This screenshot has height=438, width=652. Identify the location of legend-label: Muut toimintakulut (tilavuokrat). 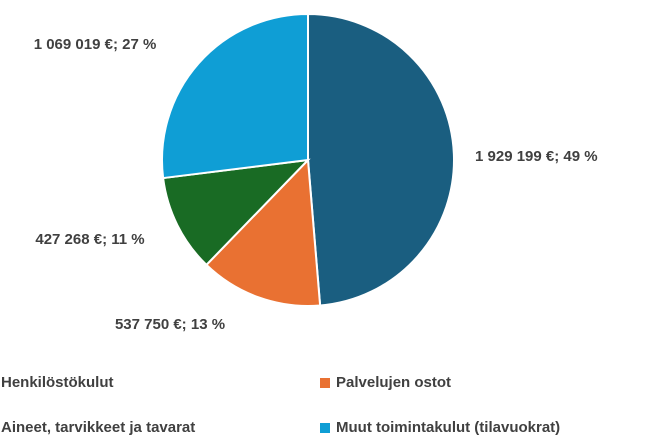
(448, 427).